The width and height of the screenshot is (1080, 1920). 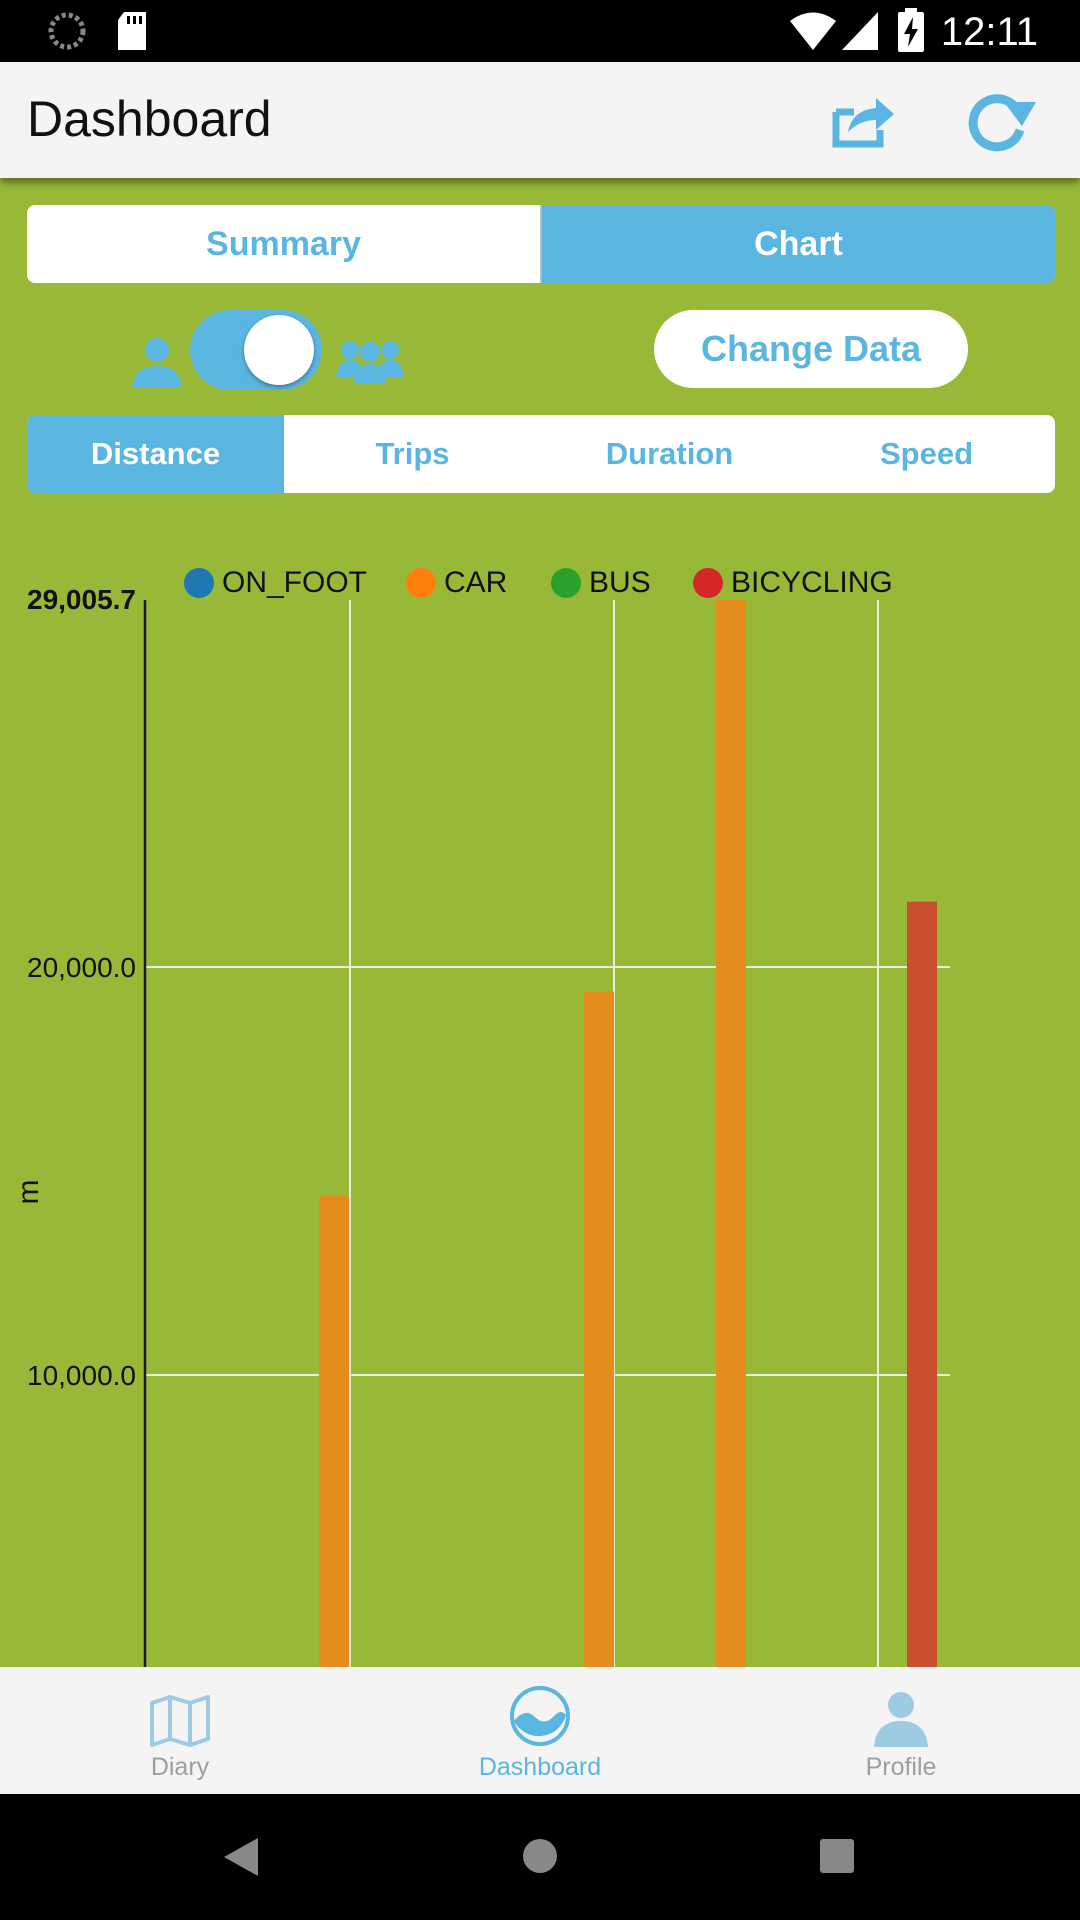 What do you see at coordinates (540, 1767) in the screenshot?
I see `nav-label: Dashboard` at bounding box center [540, 1767].